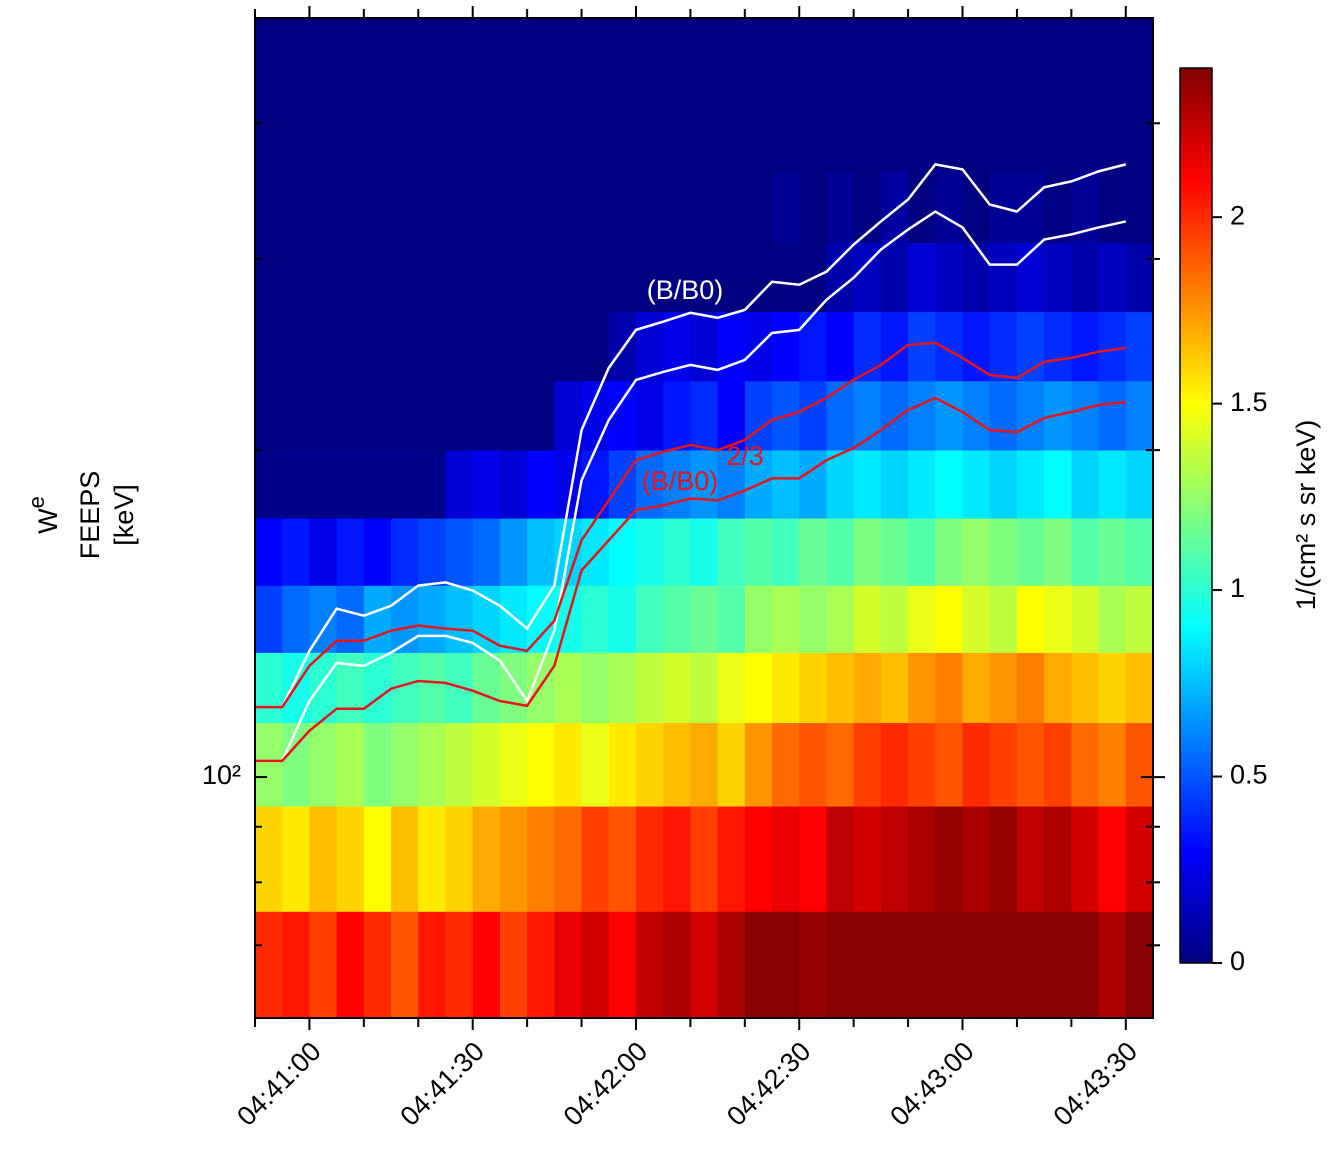  Describe the element at coordinates (279, 1084) in the screenshot. I see `x-tick-label: 04:41:00` at that location.